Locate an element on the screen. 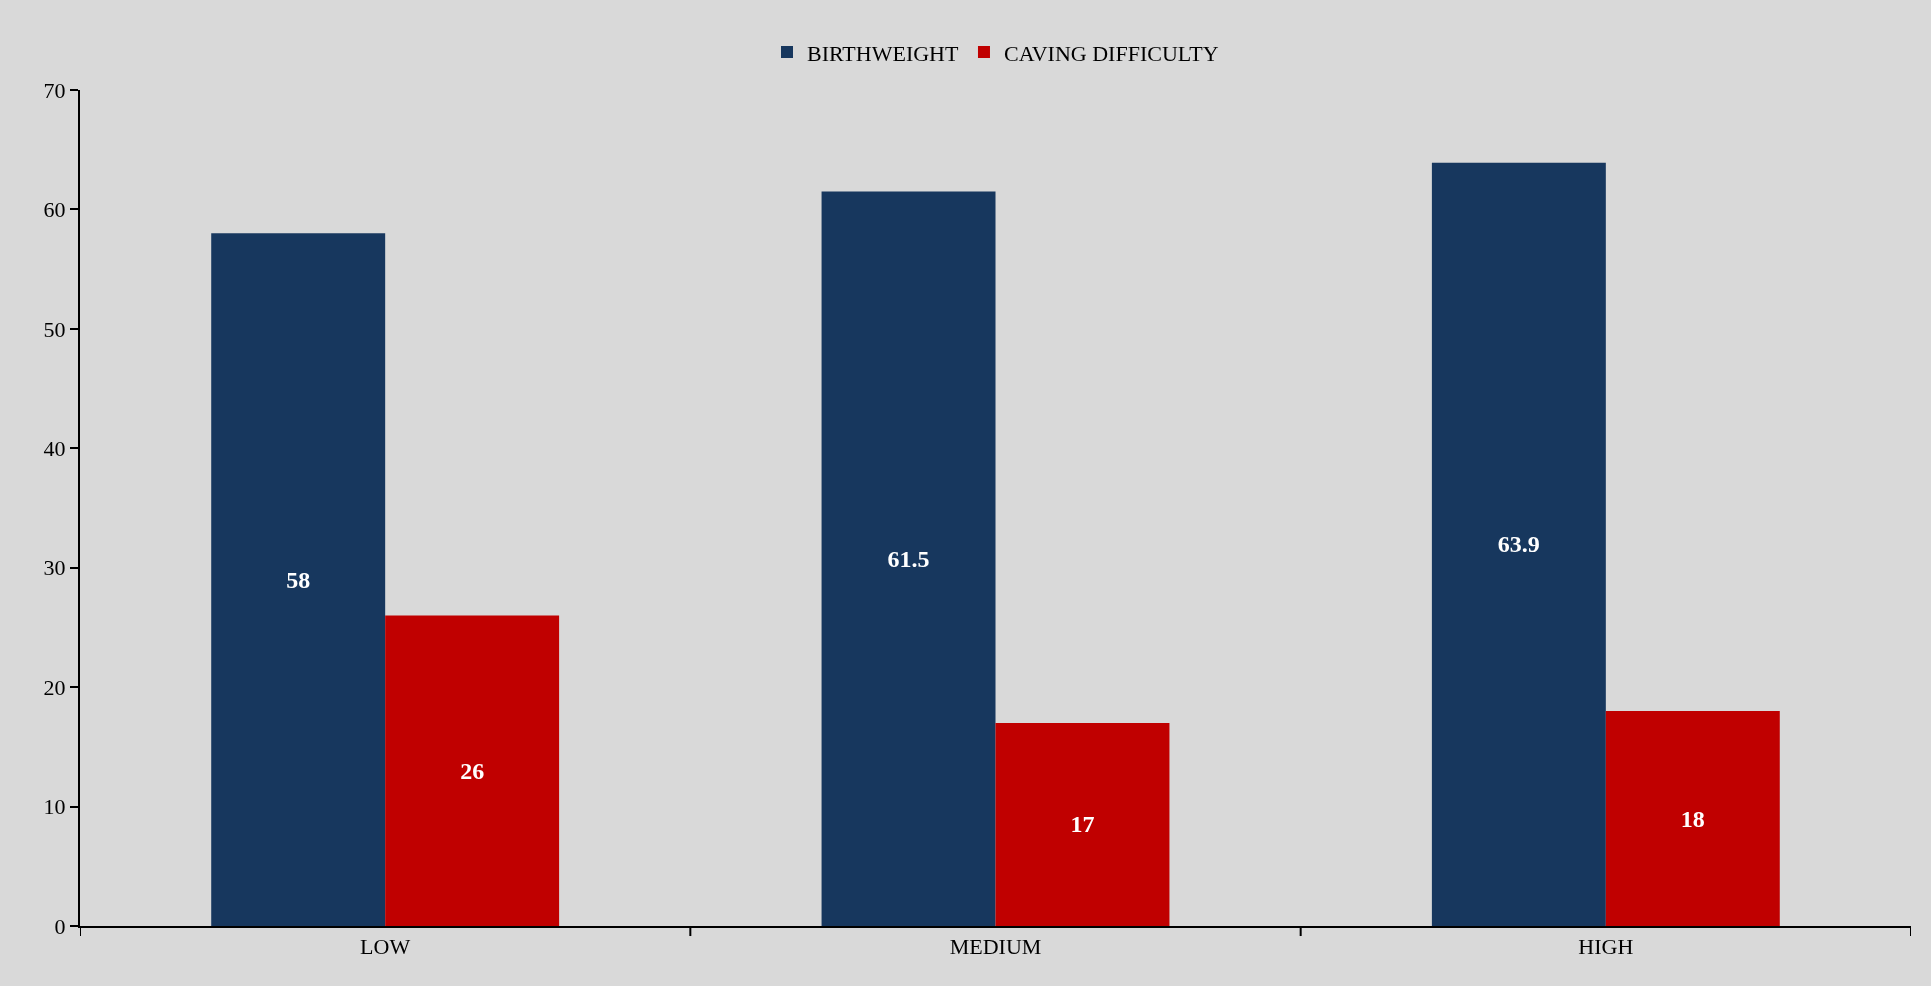 The width and height of the screenshot is (1931, 986). data-label: 61.5 is located at coordinates (908, 558).